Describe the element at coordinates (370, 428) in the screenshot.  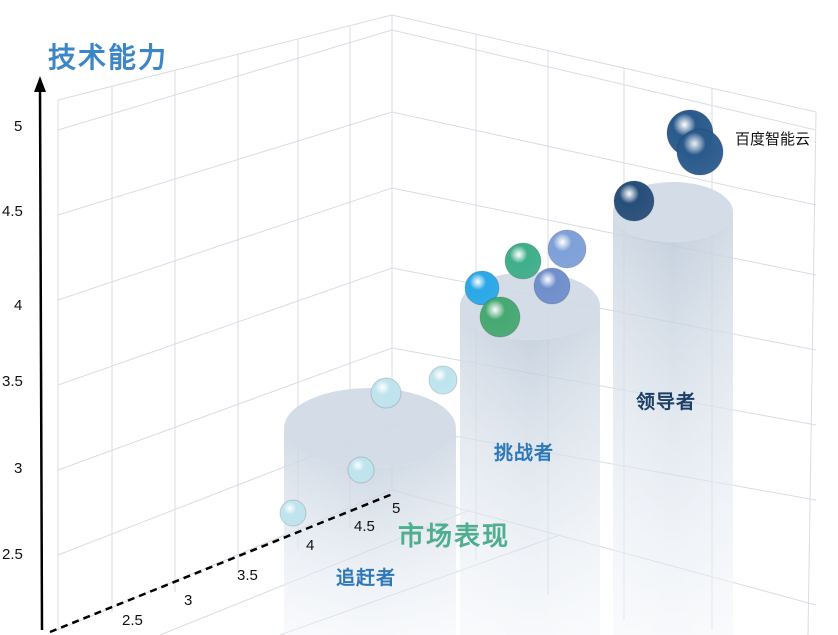
I see `cylinder-top` at that location.